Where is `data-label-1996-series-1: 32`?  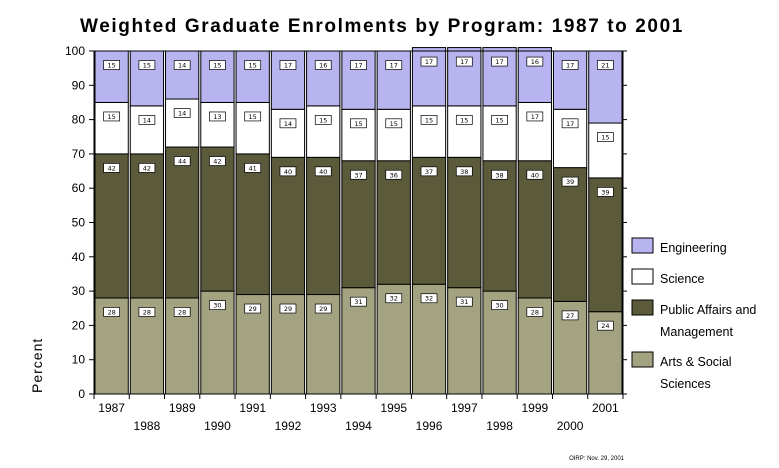 data-label-1996-series-1: 32 is located at coordinates (429, 299).